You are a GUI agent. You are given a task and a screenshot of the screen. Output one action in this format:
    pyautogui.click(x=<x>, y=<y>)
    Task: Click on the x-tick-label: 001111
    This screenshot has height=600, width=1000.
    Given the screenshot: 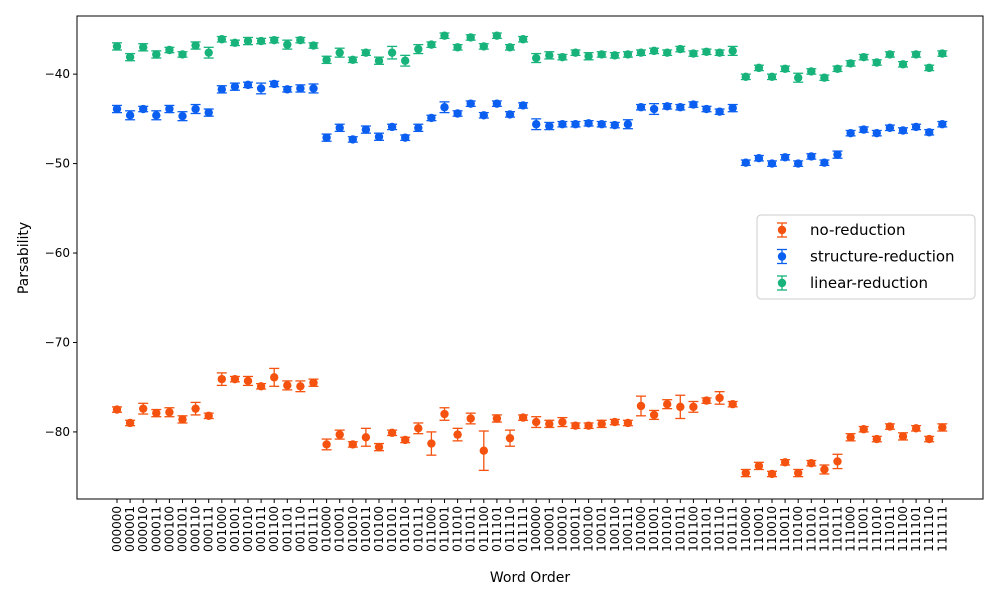 What is the action you would take?
    pyautogui.click(x=314, y=529)
    